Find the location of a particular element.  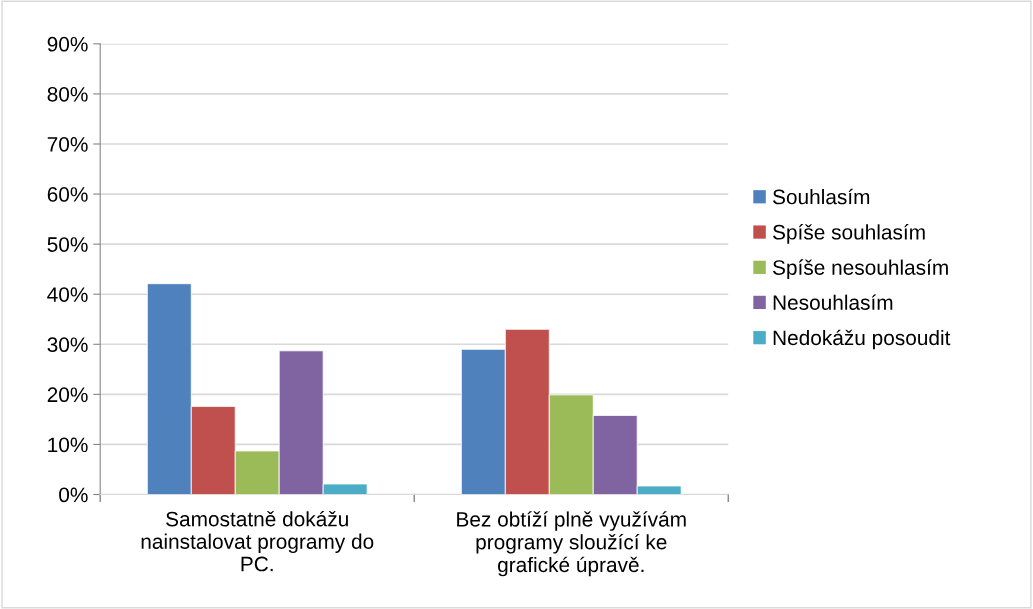

legend-label: Spíše souhlasím is located at coordinates (848, 234).